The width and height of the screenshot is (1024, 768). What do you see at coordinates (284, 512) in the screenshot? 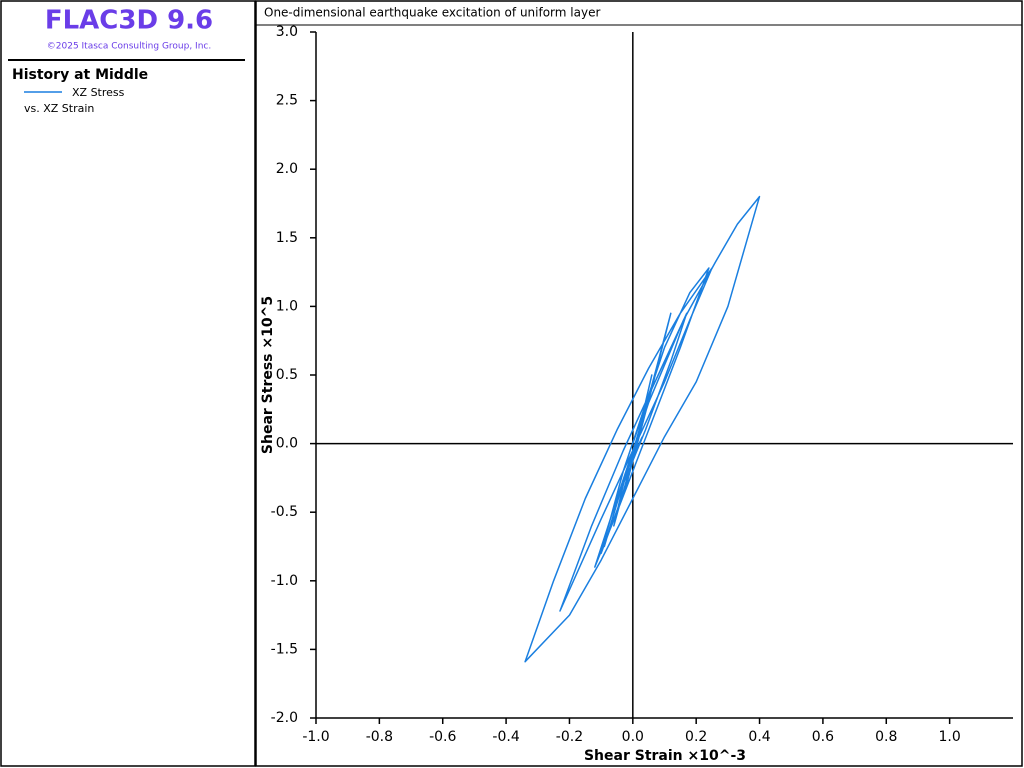
I see `y-tick-label: -0.5` at bounding box center [284, 512].